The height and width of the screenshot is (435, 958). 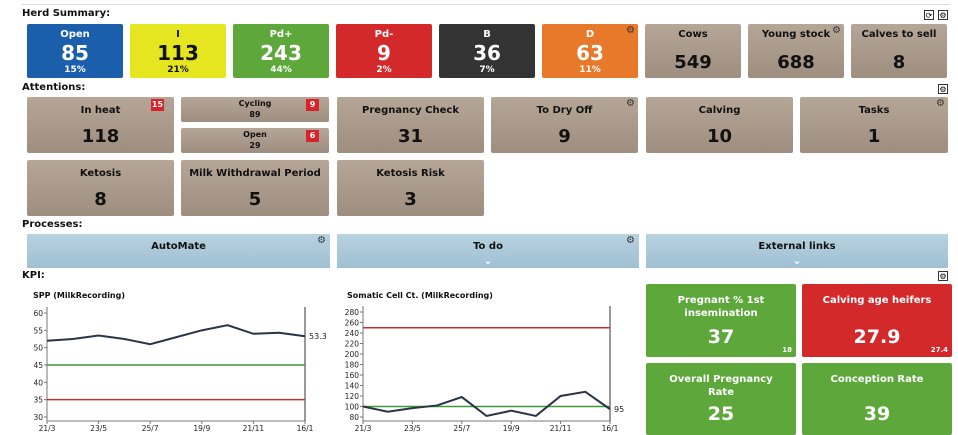 I want to click on tile-value: 118, so click(x=100, y=136).